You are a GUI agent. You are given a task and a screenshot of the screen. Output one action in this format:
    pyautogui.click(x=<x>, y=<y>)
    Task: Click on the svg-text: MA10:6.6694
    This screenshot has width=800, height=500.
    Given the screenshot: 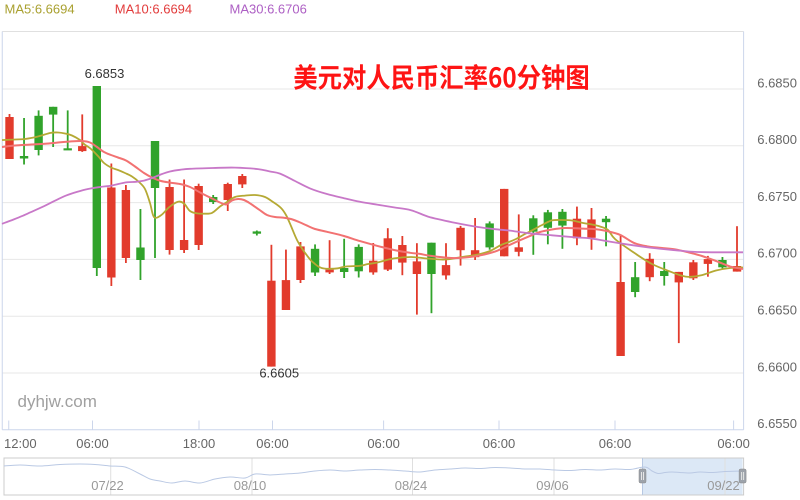 What is the action you would take?
    pyautogui.click(x=153, y=9)
    